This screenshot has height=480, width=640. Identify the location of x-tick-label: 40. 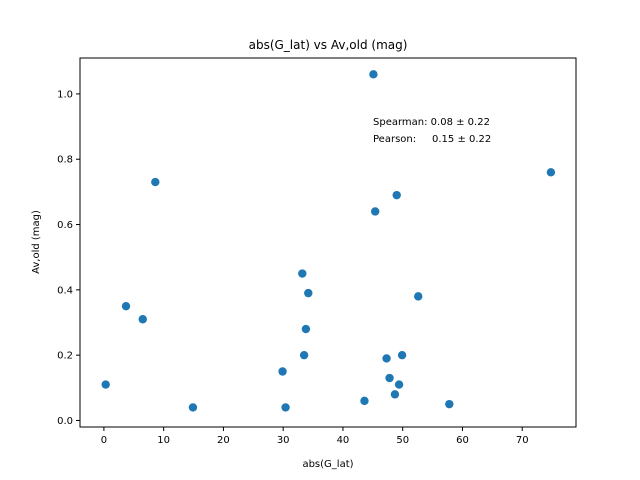
(343, 440).